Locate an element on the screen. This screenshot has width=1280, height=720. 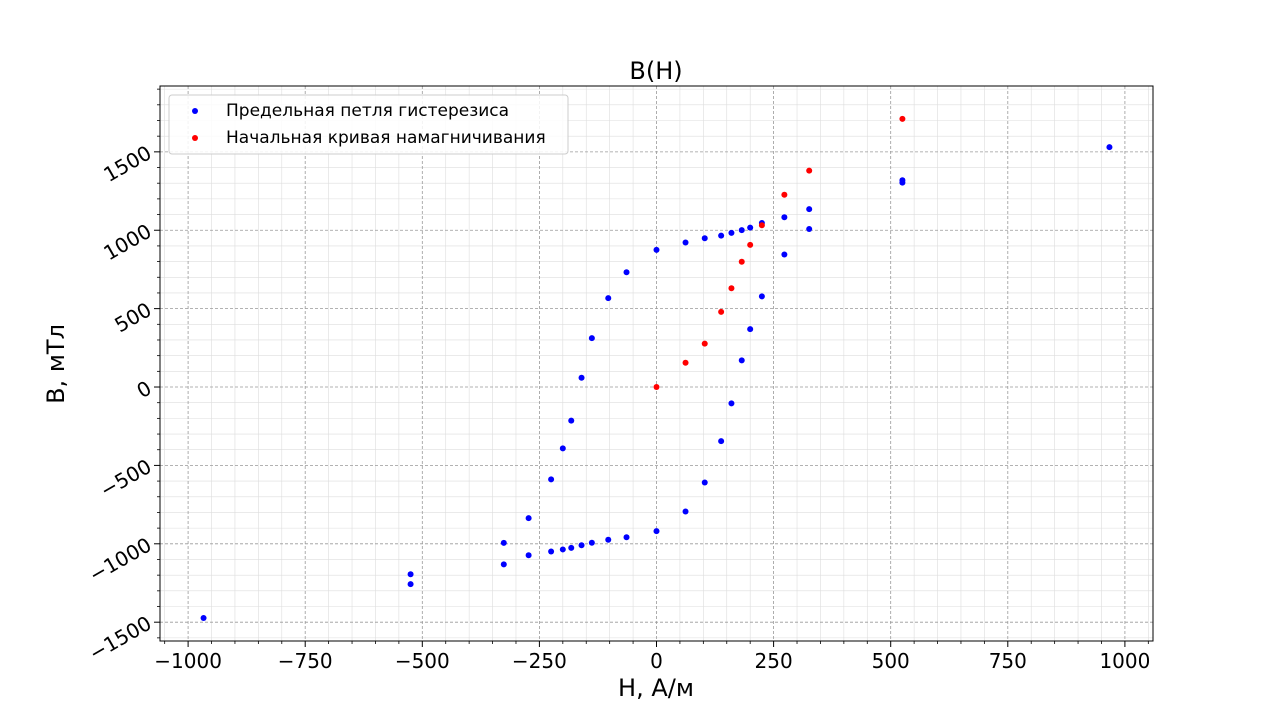
y-tick-label-3: 0 is located at coordinates (143, 389).